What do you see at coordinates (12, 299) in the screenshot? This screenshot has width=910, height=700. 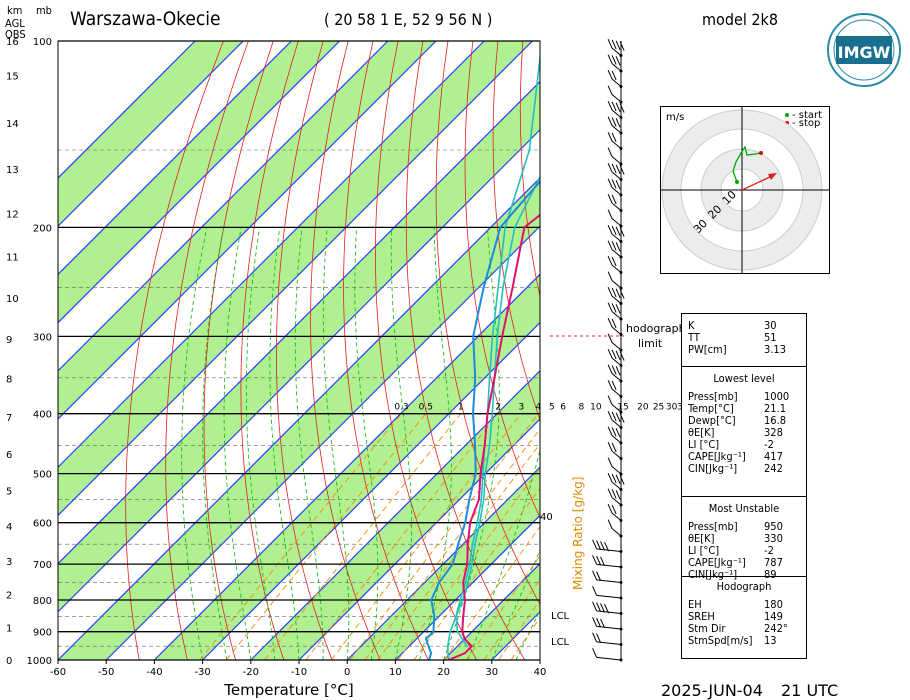 I see `km-tick-10: 10` at bounding box center [12, 299].